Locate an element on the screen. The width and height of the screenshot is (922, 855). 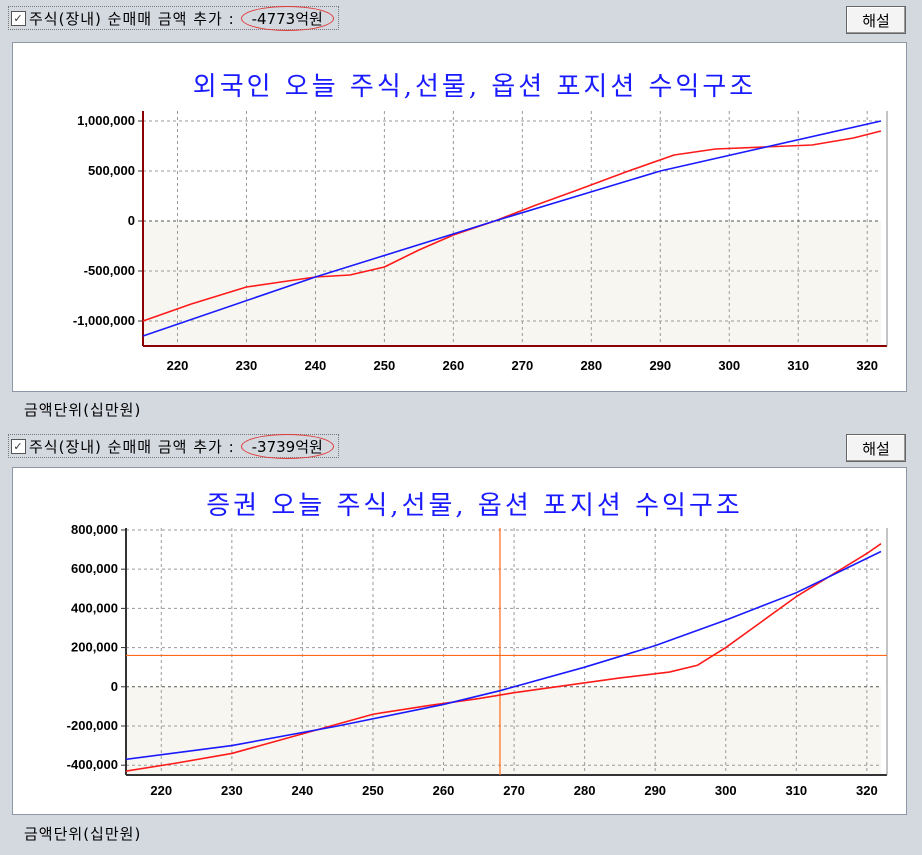
y-tick-label: -400,000 is located at coordinates (92, 764).